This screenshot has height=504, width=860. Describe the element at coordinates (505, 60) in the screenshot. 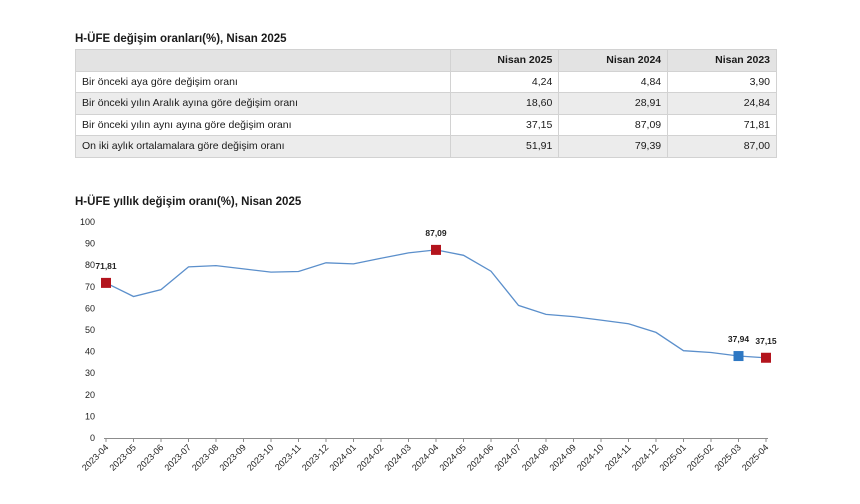

I see `header-cell-nisan-2025: Nisan 2025` at that location.